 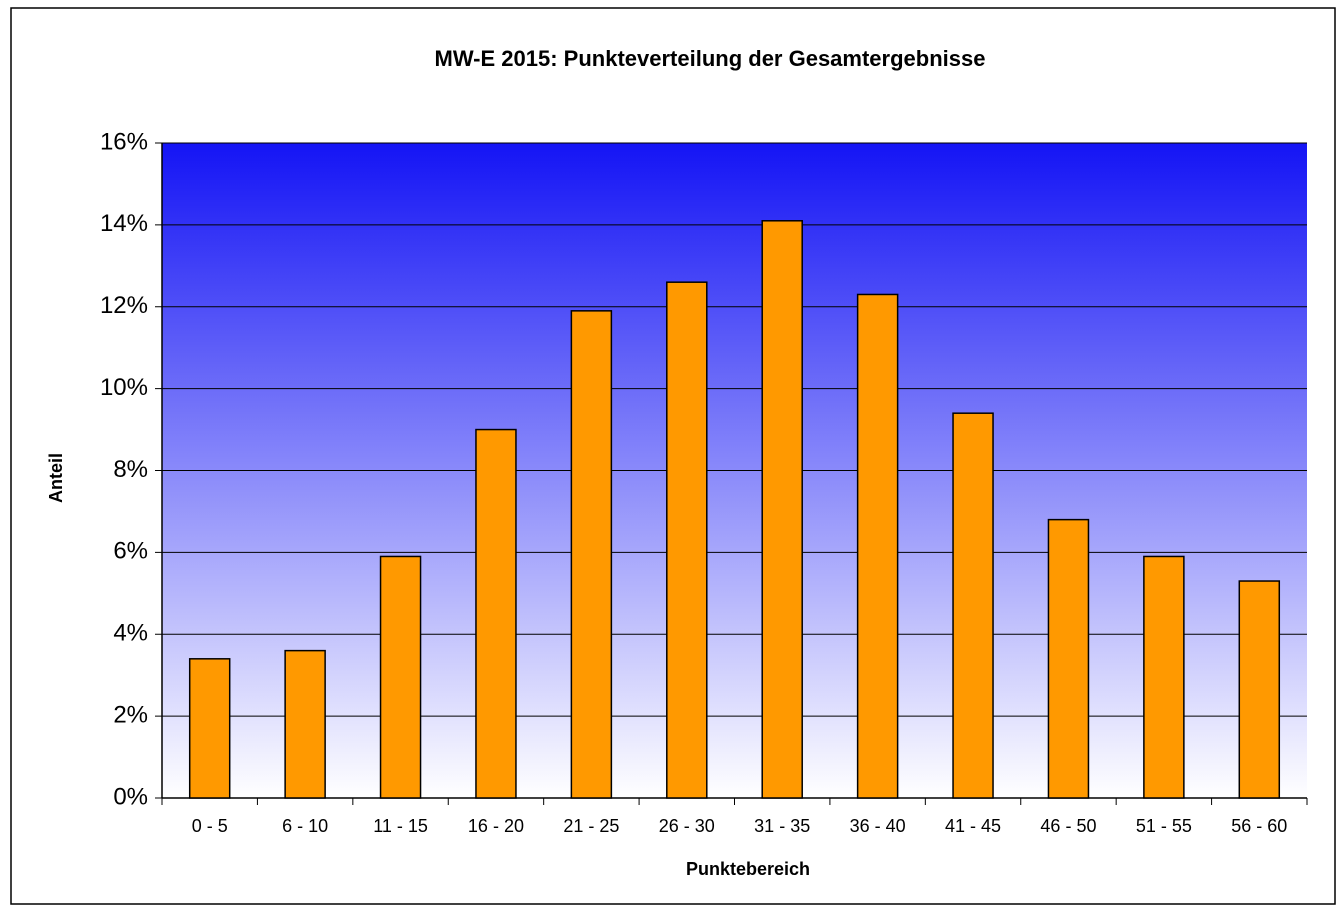 I want to click on y-tick-label: 2%, so click(x=130, y=714).